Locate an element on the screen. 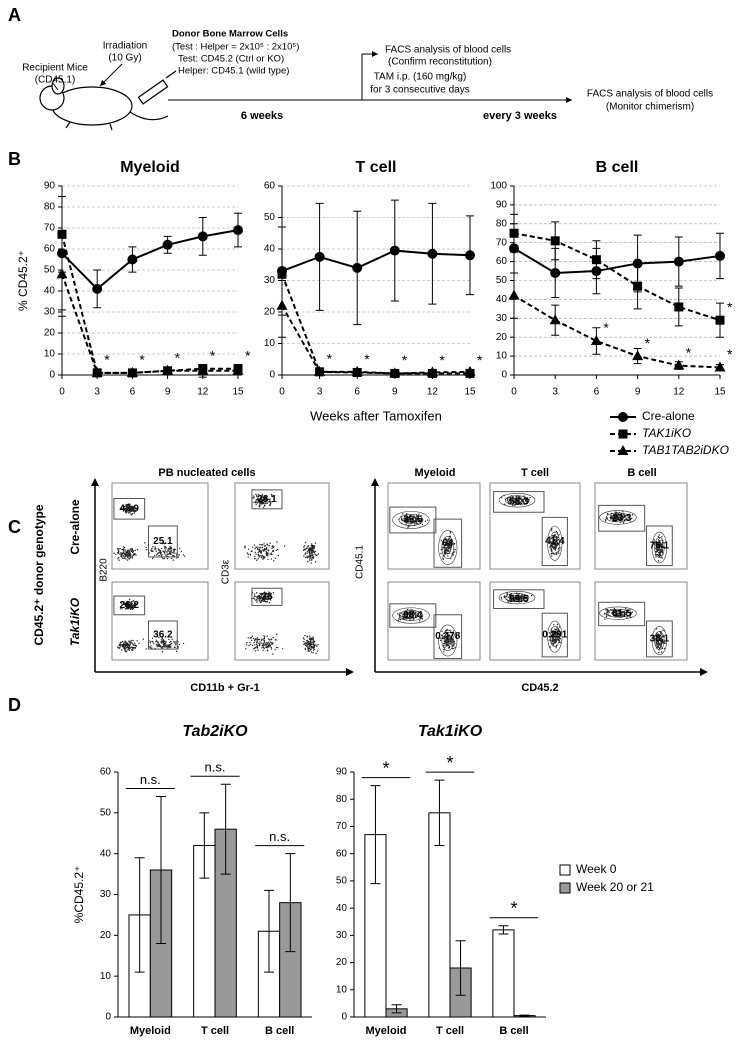 This screenshot has width=737, height=1040. y-tick-label: 0 is located at coordinates (504, 375).